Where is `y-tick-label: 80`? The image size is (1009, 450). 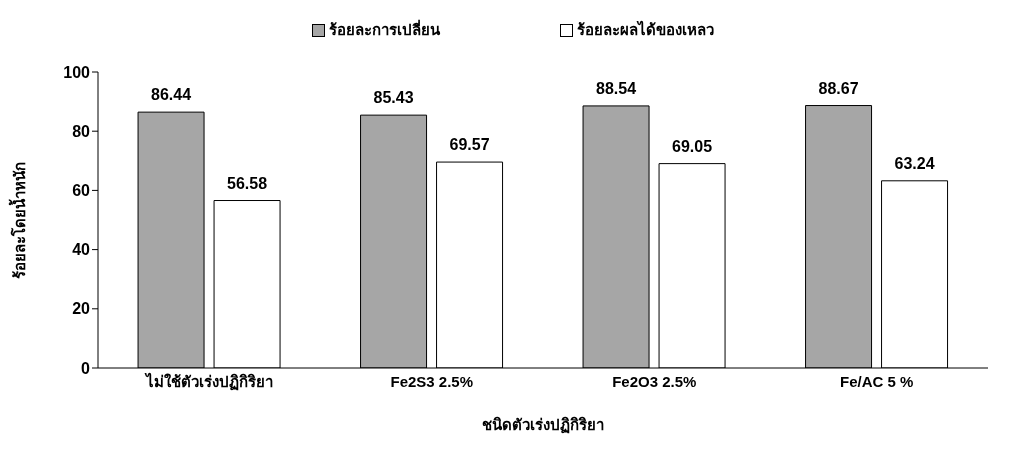
y-tick-label: 80 is located at coordinates (81, 131).